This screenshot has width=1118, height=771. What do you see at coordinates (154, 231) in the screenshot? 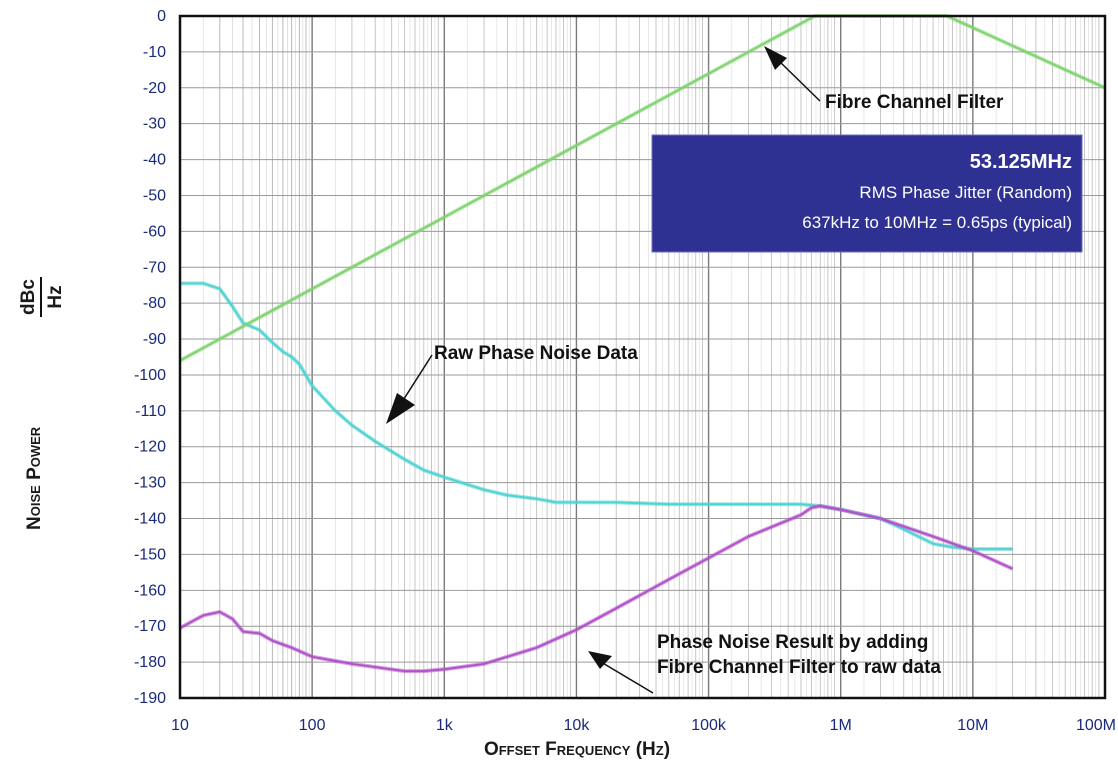
I see `y-tick-label: -60` at bounding box center [154, 231].